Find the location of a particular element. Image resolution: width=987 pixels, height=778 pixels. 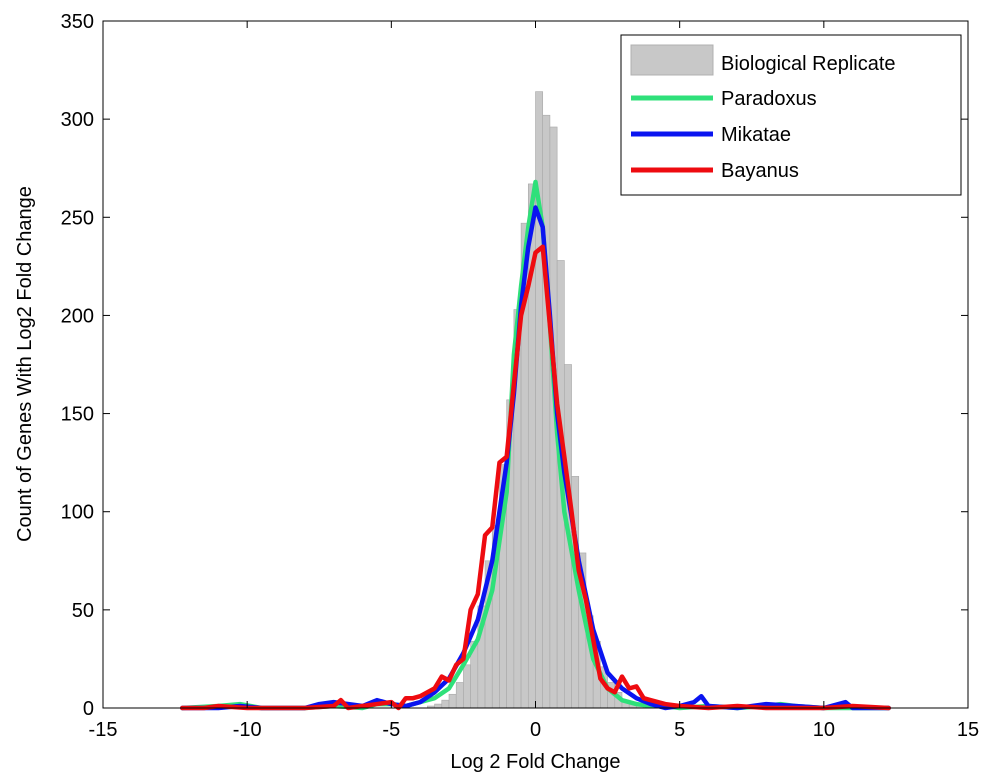

y-axis-label: Count of Genes With Log2 Fold Change is located at coordinates (25, 364).